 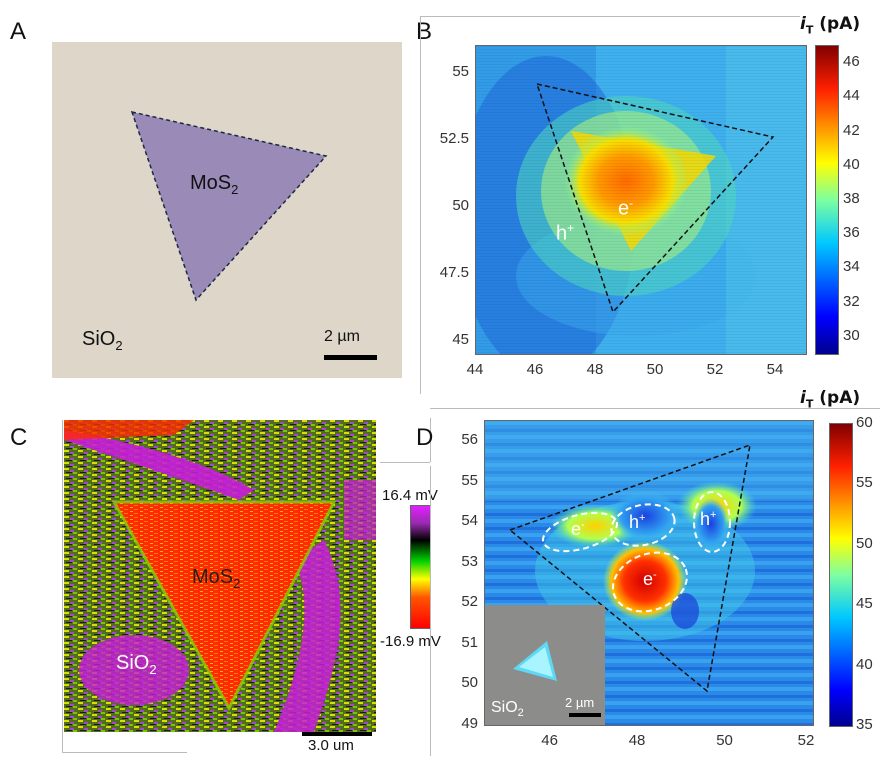 I want to click on x-tick-label: 52, so click(x=806, y=740).